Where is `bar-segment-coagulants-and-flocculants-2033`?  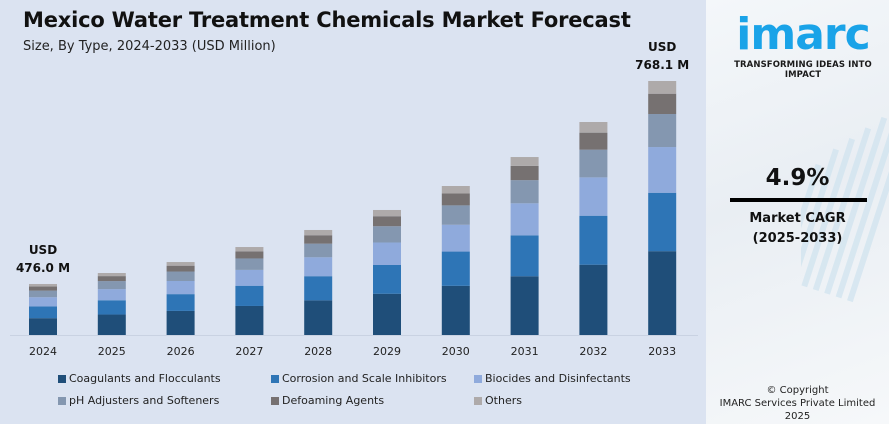 bar-segment-coagulants-and-flocculants-2033 is located at coordinates (662, 293).